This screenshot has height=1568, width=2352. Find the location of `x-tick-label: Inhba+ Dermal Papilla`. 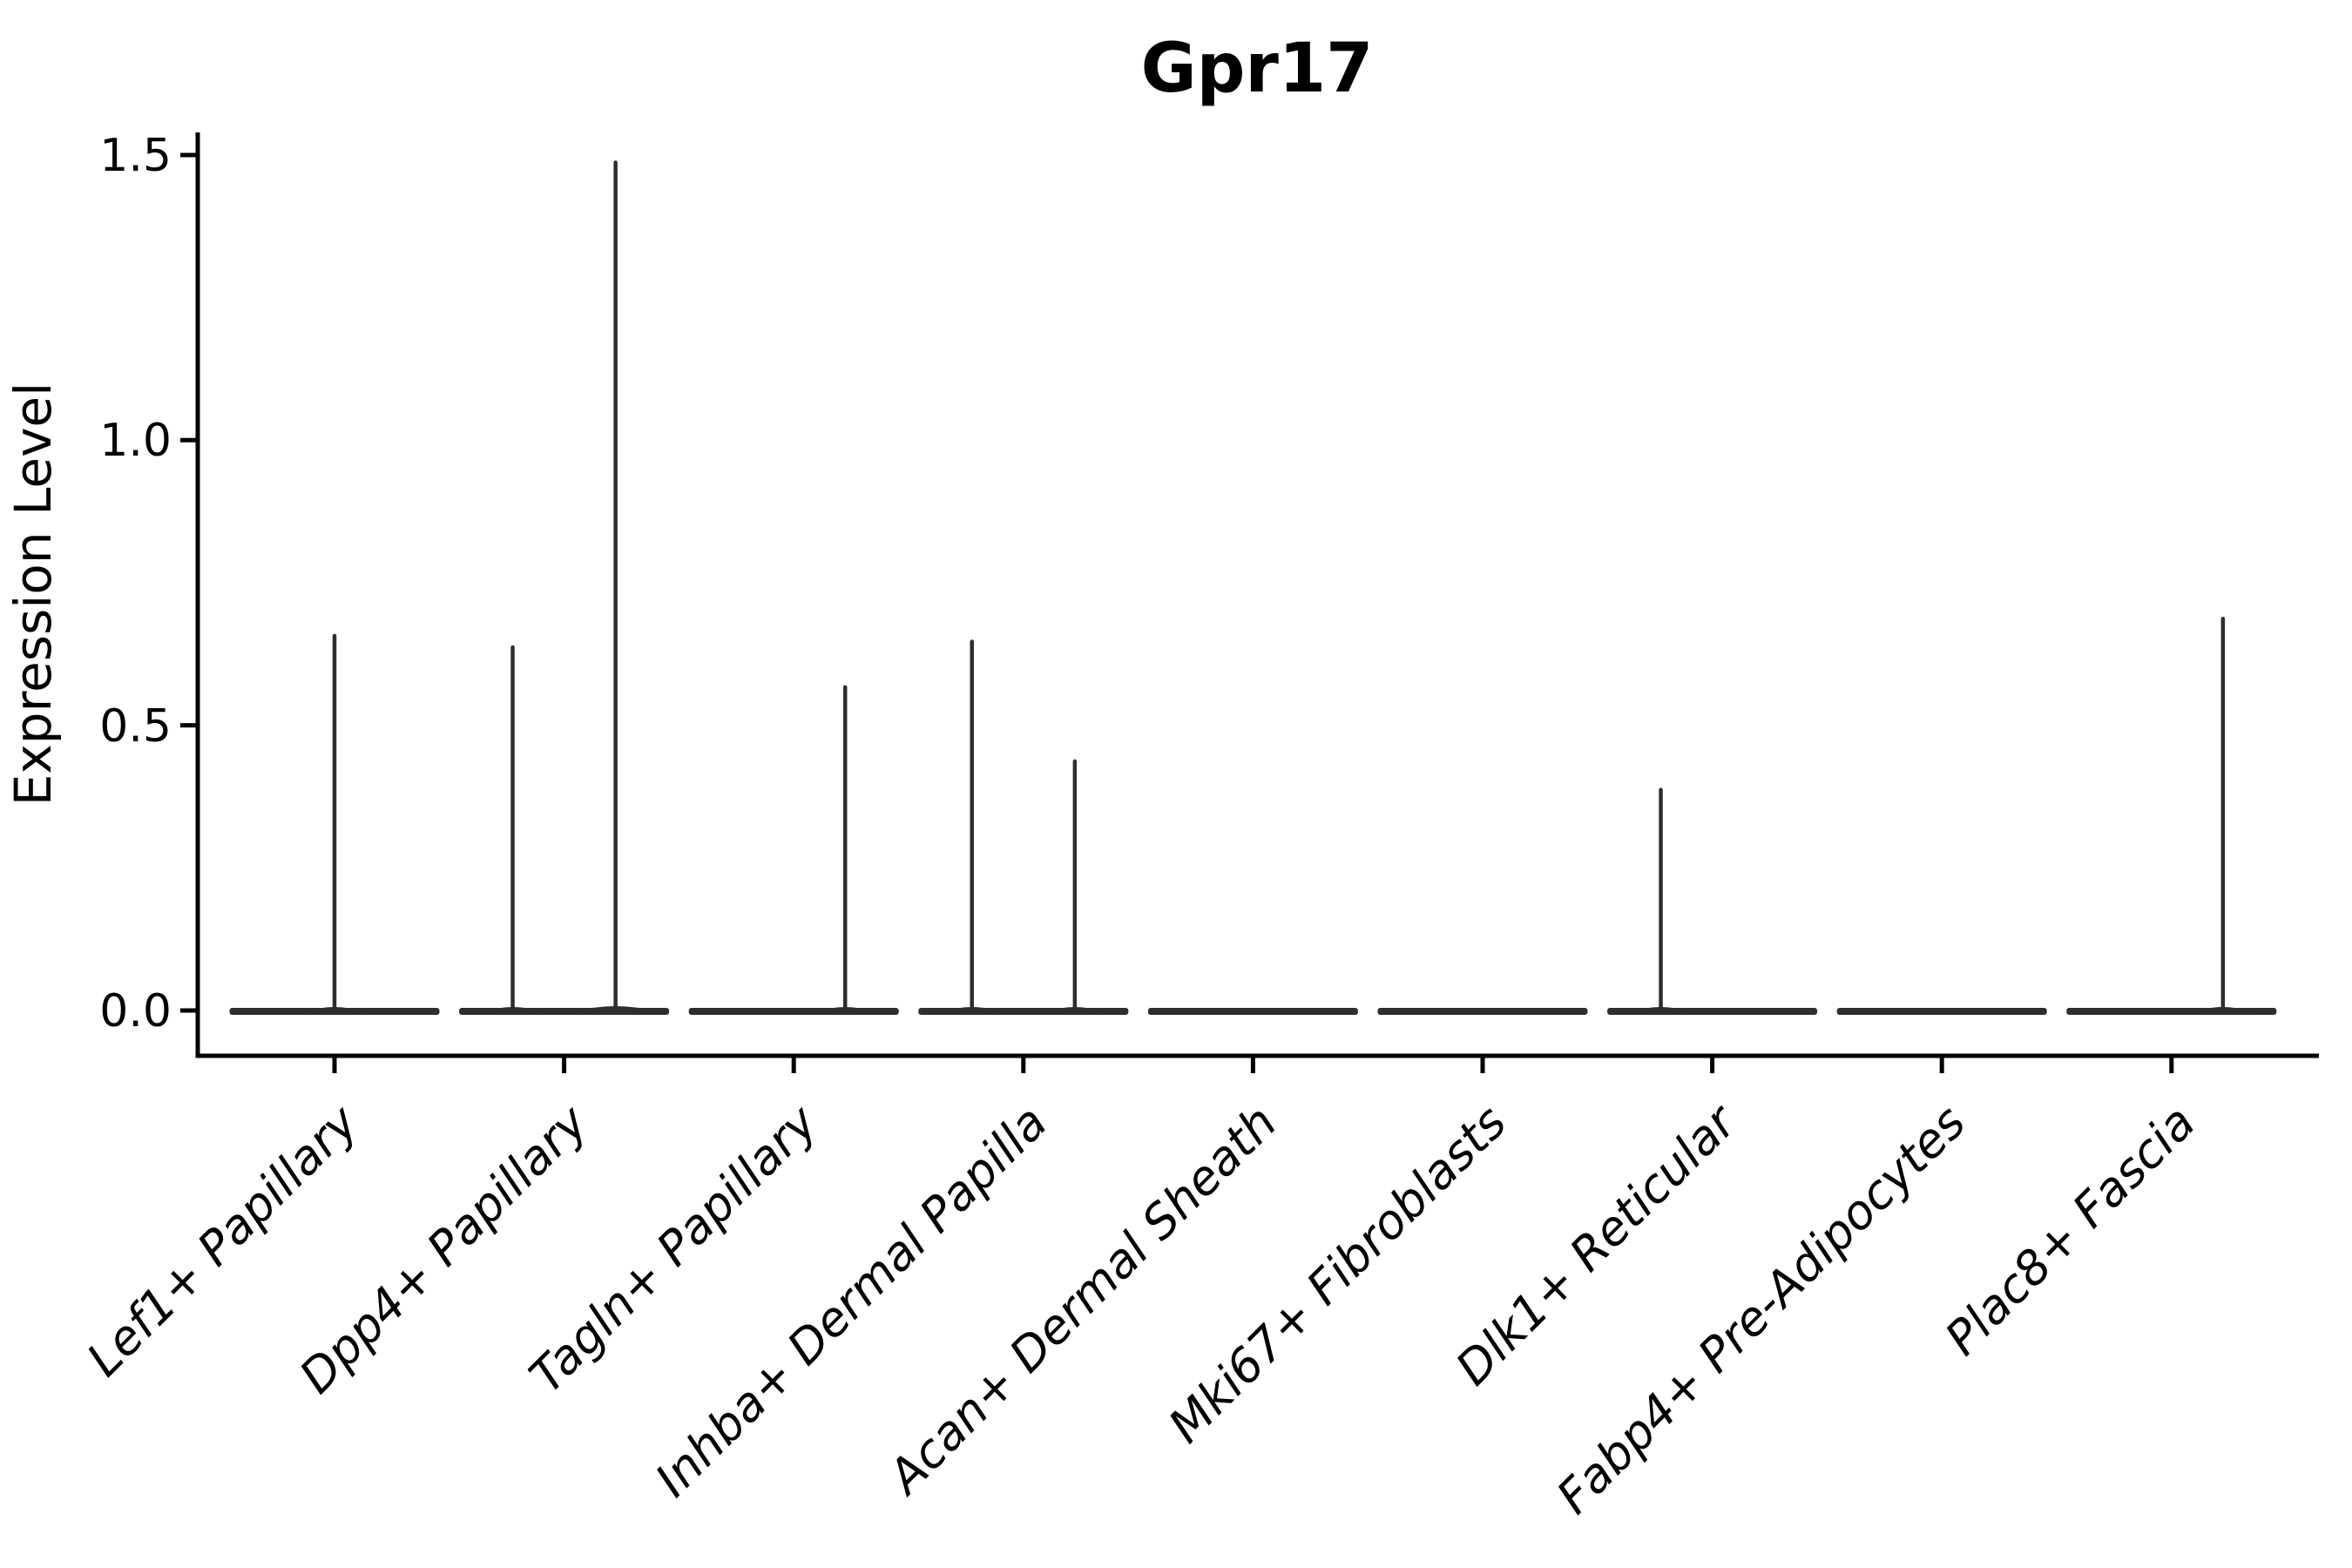

x-tick-label: Inhba+ Dermal Papilla is located at coordinates (851, 1301).